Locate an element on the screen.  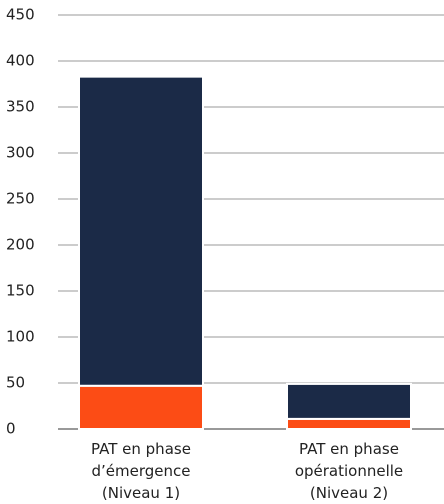
y-tick-label: 50 is located at coordinates (15, 383).